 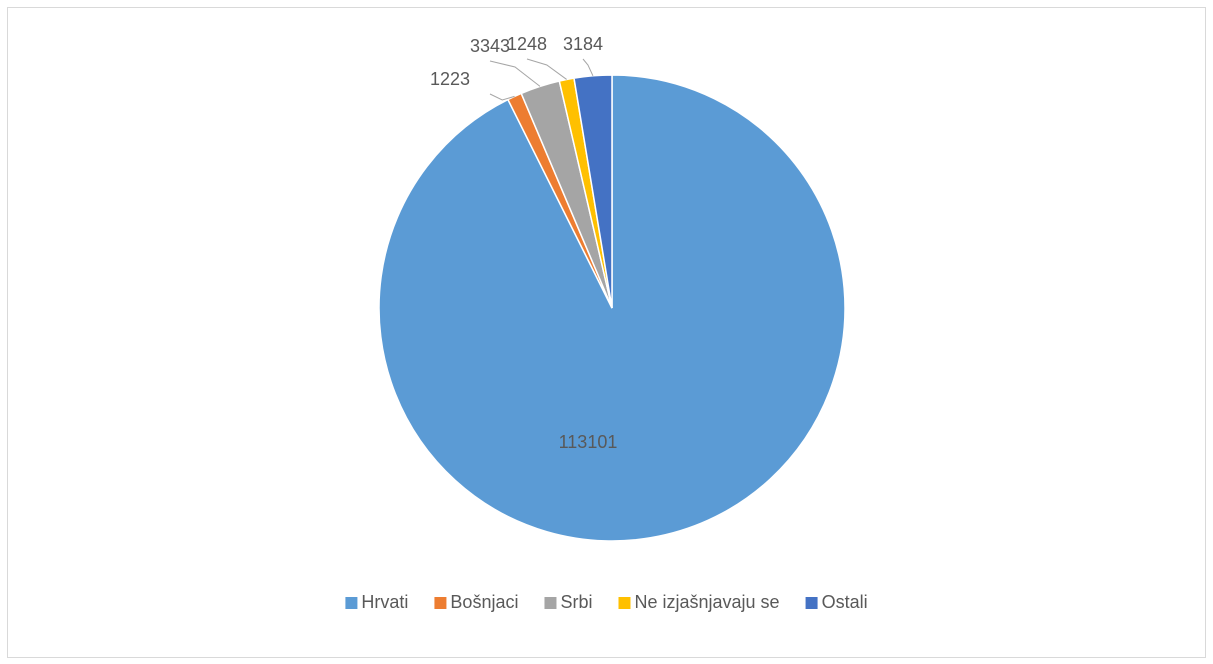 I want to click on data-label: 1223, so click(x=450, y=79).